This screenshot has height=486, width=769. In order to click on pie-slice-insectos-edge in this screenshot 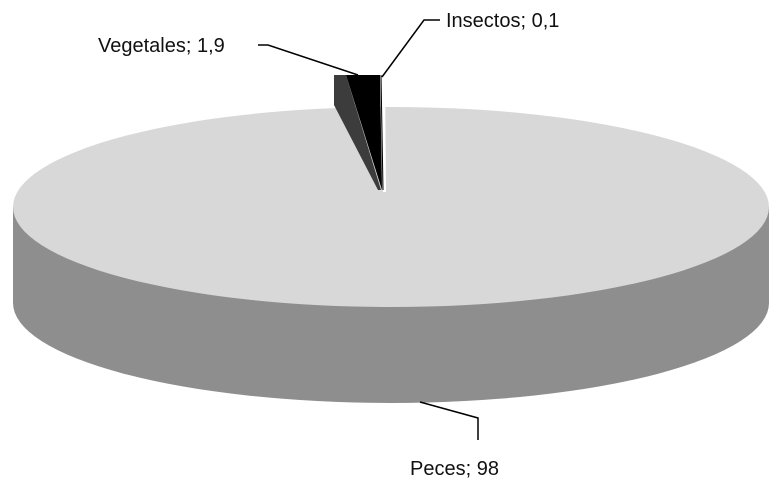, I will do `click(382, 132)`.